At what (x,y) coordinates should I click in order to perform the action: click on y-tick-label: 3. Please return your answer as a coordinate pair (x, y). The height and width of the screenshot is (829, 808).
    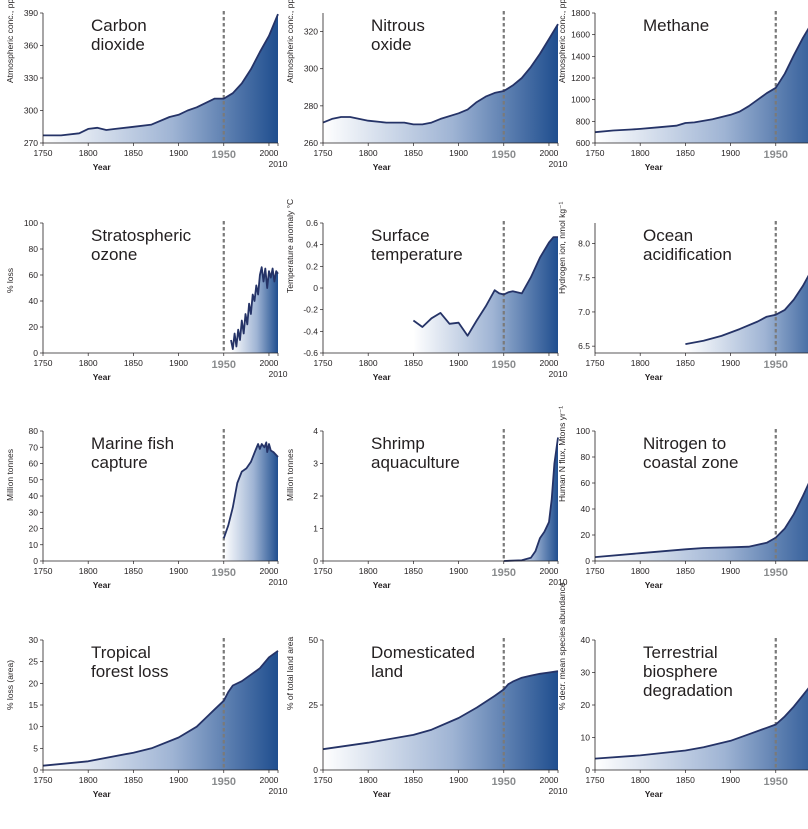
    Looking at the image, I should click on (315, 464).